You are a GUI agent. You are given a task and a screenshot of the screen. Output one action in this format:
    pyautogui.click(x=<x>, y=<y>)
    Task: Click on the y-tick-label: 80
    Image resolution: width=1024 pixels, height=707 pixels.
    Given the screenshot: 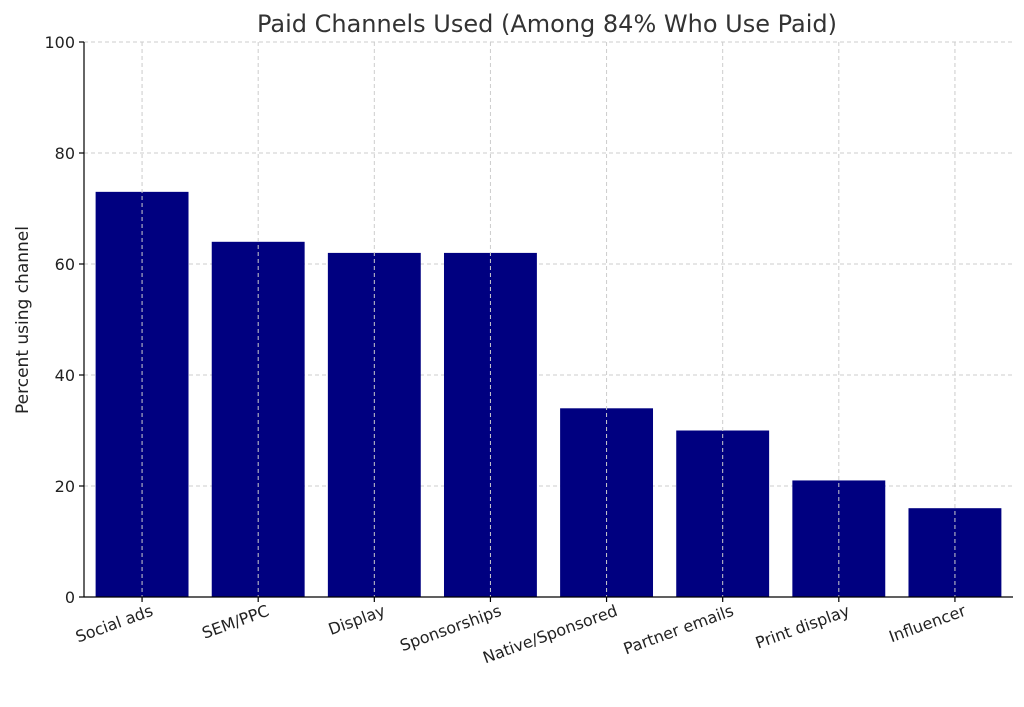 What is the action you would take?
    pyautogui.click(x=65, y=153)
    